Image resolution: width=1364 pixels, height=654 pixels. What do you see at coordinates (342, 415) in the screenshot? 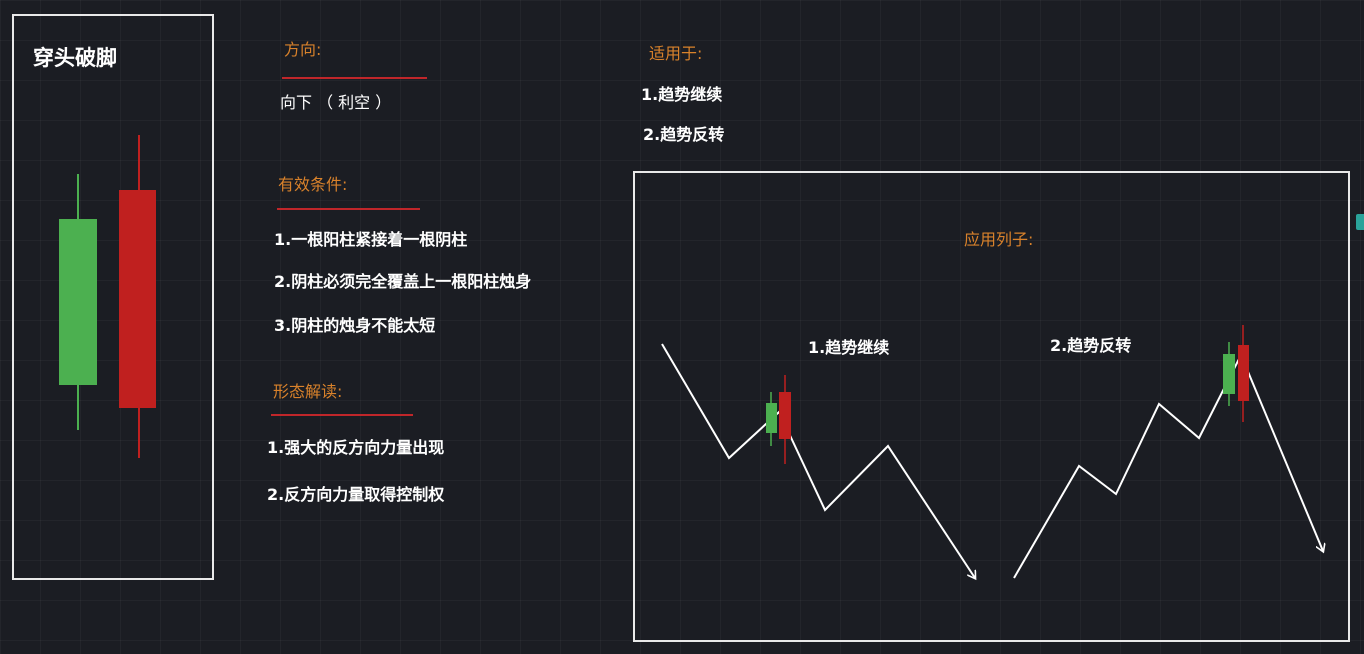
I see `interpretation-underline` at bounding box center [342, 415].